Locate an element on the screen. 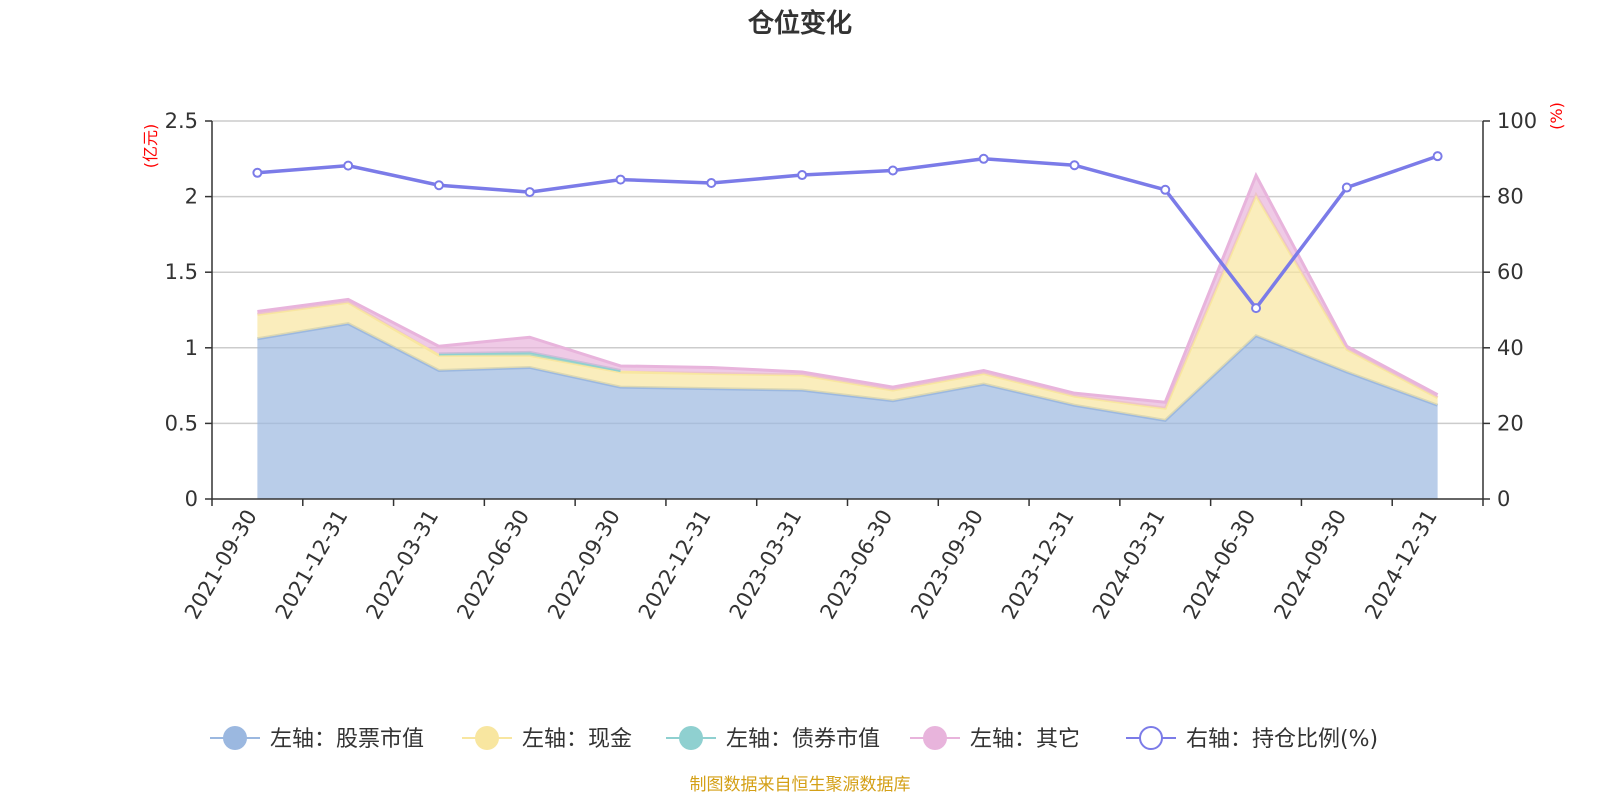 This screenshot has width=1600, height=800. x-axis-tick-label: 2023-03-31 is located at coordinates (766, 565).